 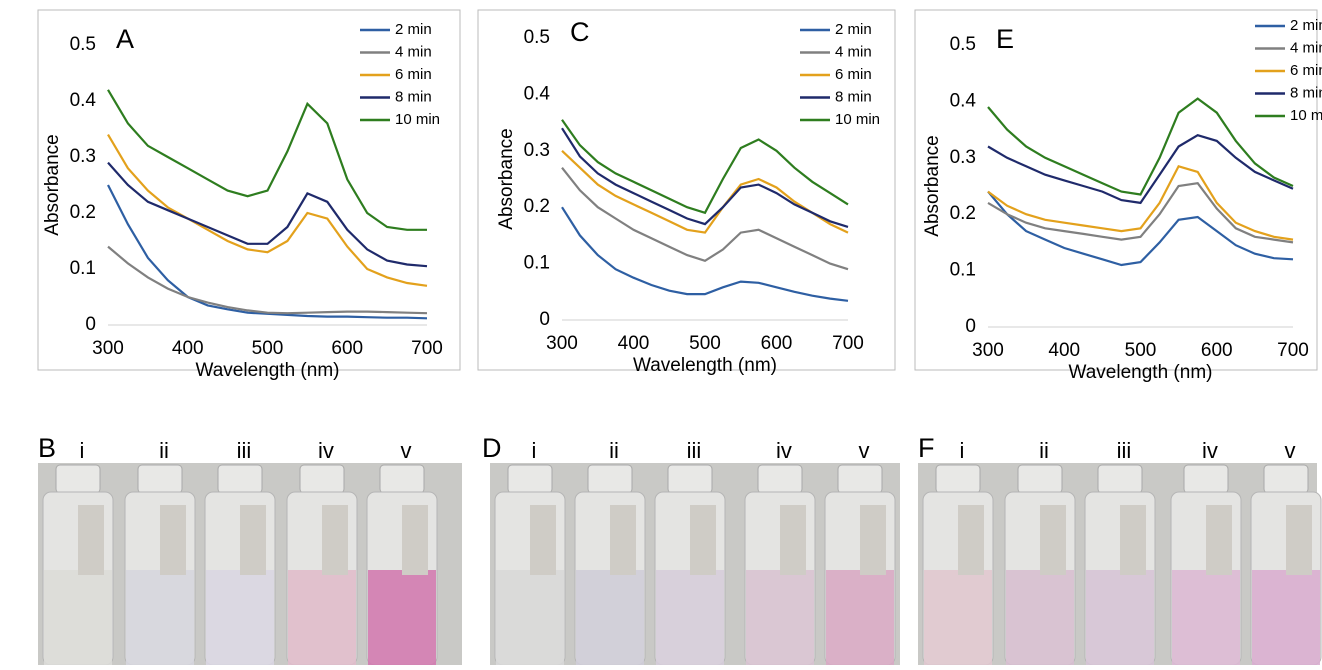 I want to click on vial-label: iii, so click(x=694, y=450).